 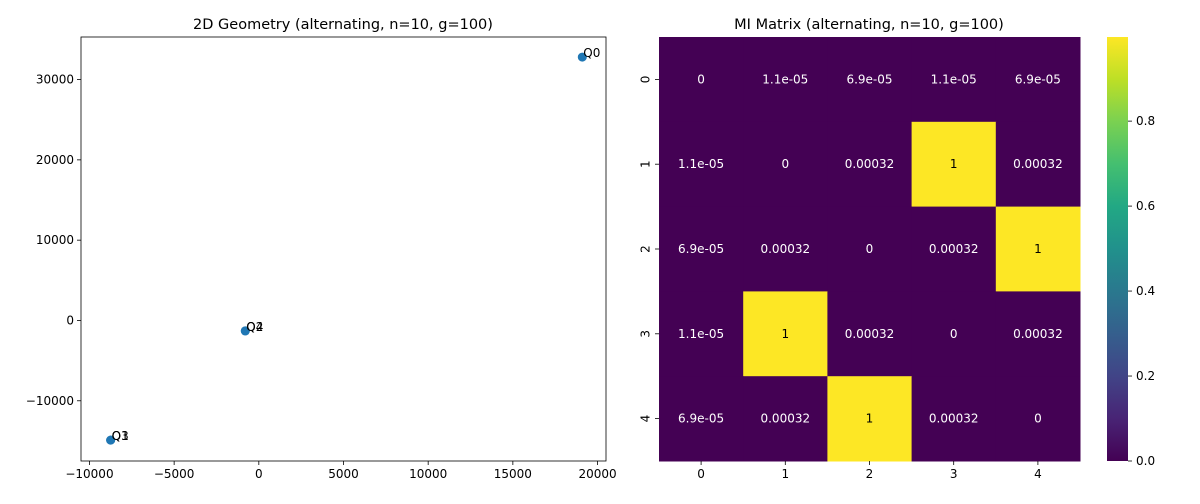 I want to click on colorbar-tick-label: 0.6, so click(x=1145, y=206).